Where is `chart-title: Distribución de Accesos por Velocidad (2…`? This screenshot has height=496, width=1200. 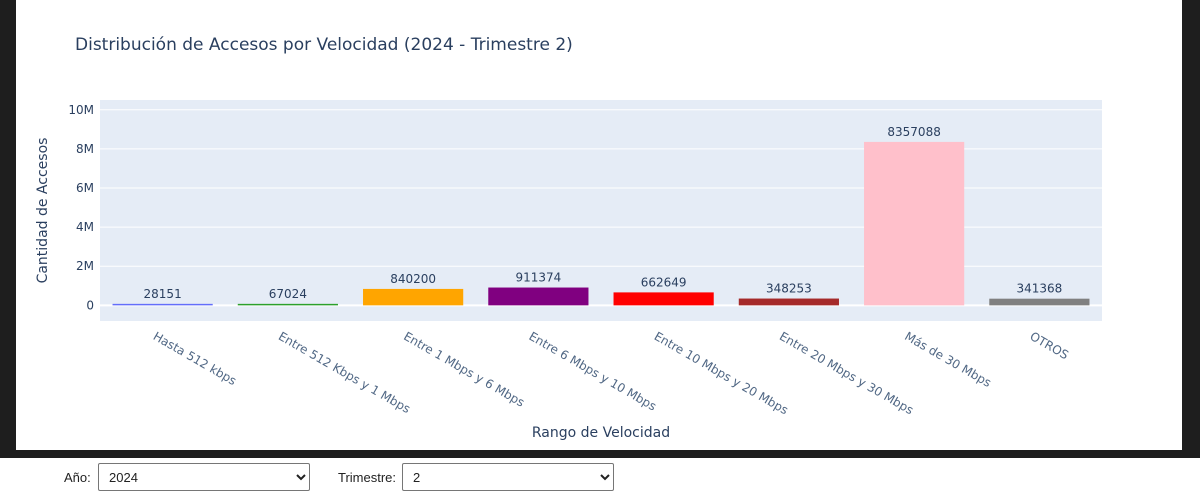
chart-title: Distribución de Accesos por Velocidad (2… is located at coordinates (324, 45).